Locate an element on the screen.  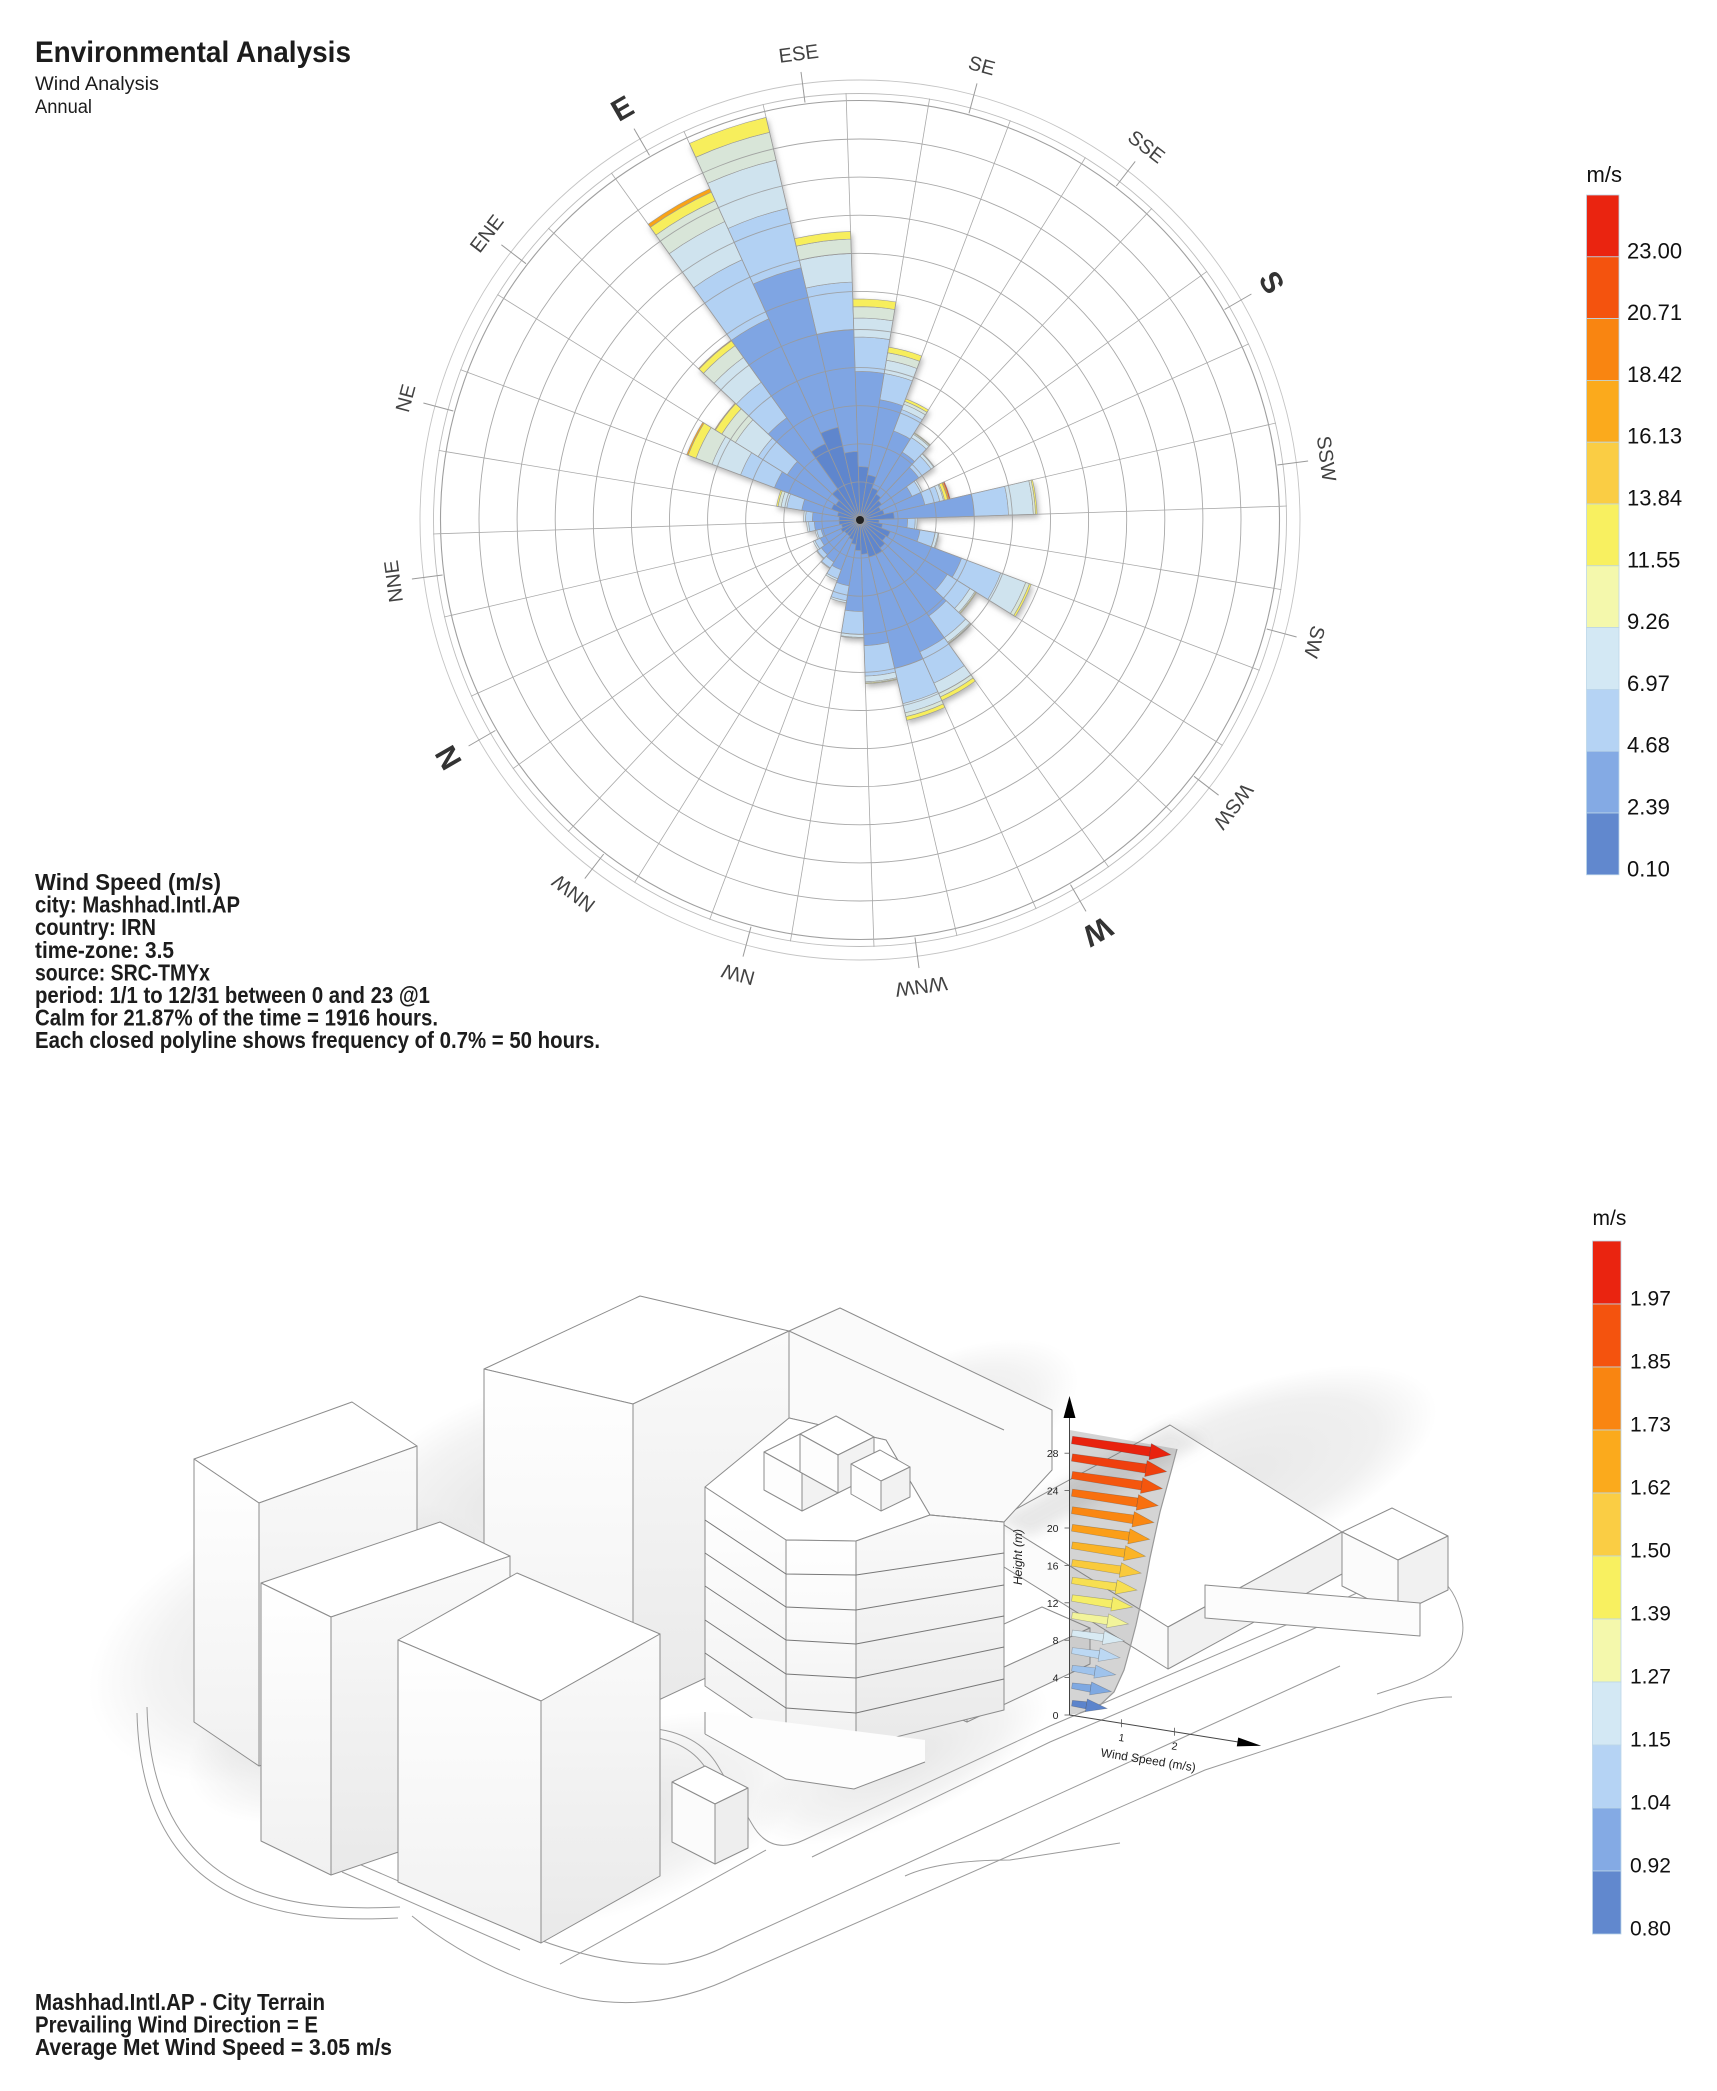
svg-text: Annual is located at coordinates (63, 107).